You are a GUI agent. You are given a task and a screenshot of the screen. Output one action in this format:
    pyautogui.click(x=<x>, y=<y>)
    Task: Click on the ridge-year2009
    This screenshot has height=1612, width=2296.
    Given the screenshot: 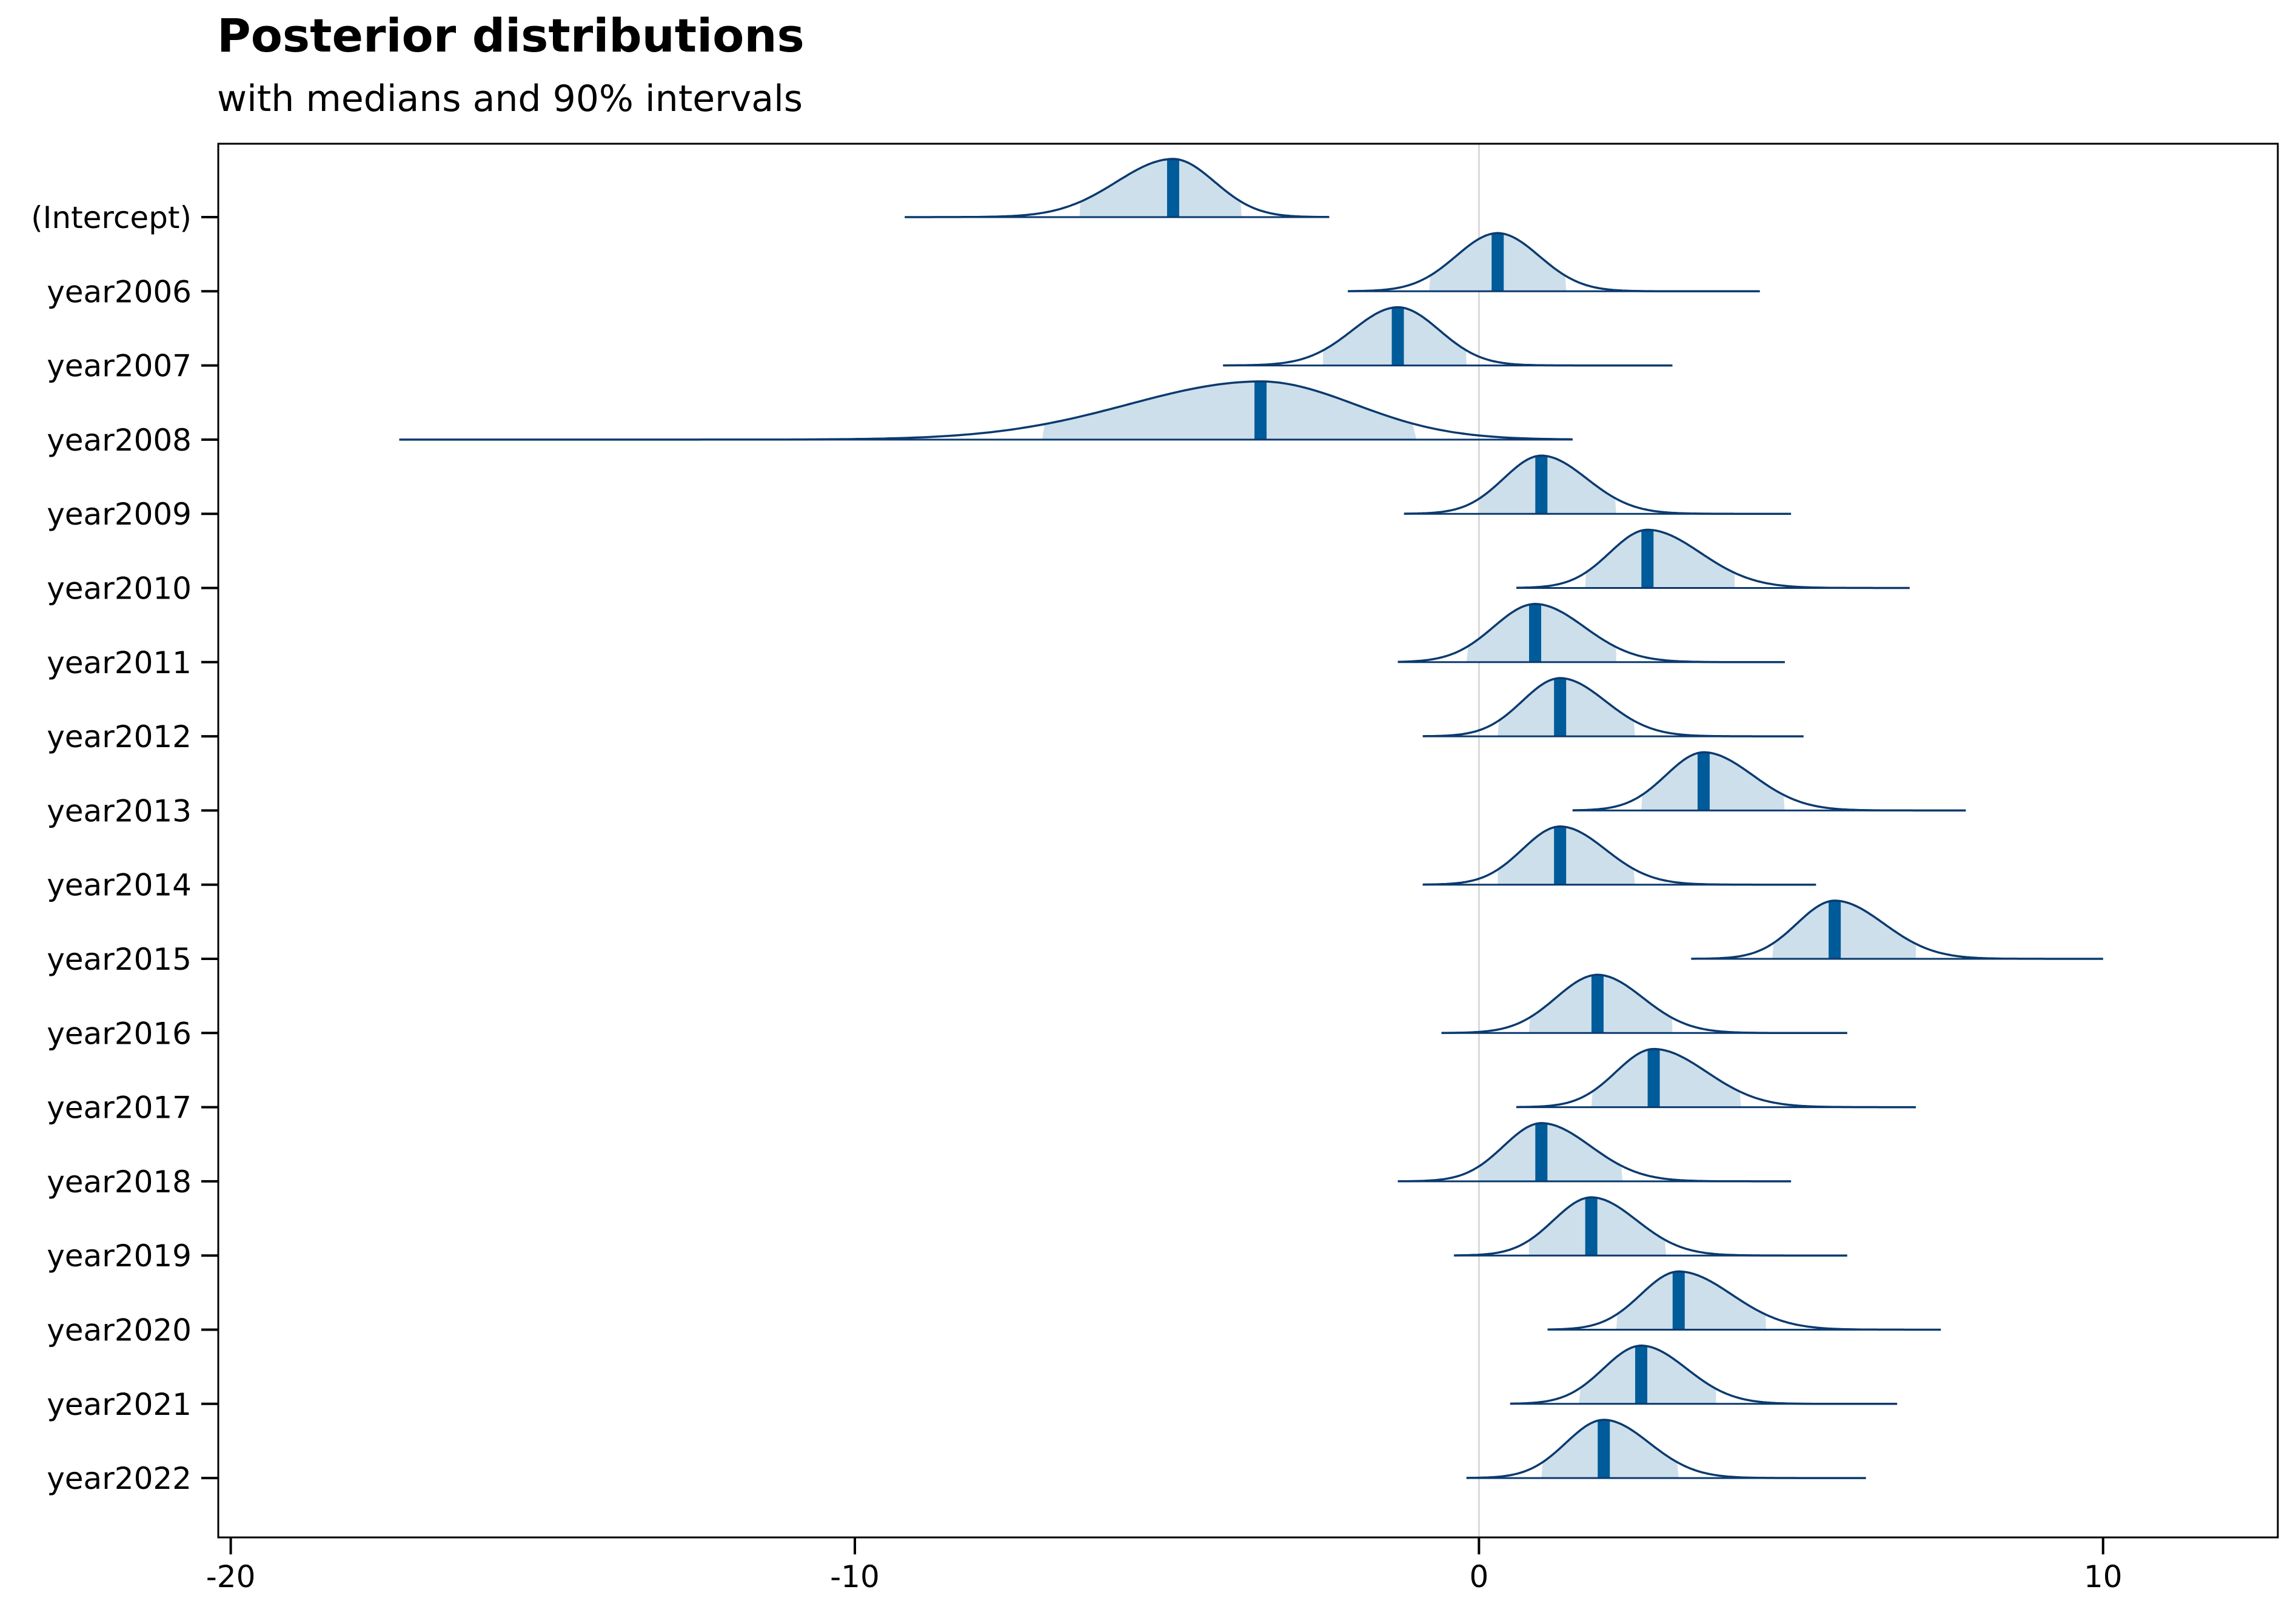 What is the action you would take?
    pyautogui.click(x=1598, y=484)
    